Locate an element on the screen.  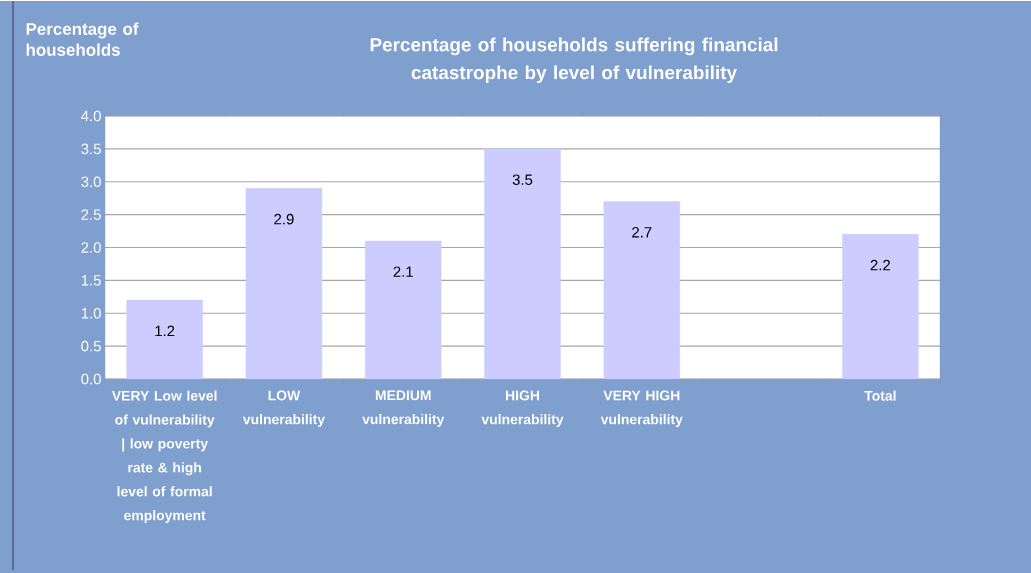
x-tick-label: Total is located at coordinates (880, 395).